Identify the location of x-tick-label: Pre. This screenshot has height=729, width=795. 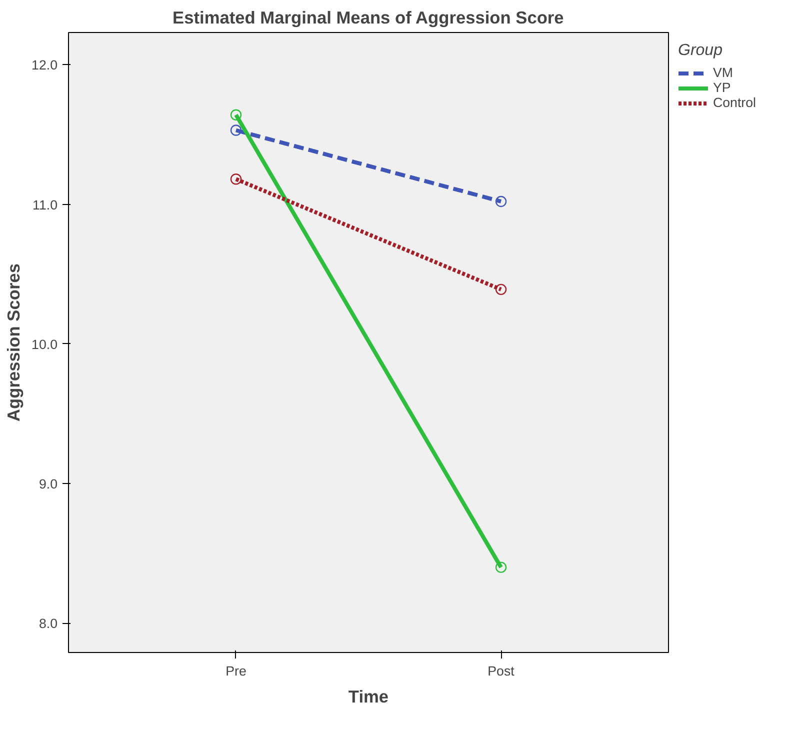
(236, 671).